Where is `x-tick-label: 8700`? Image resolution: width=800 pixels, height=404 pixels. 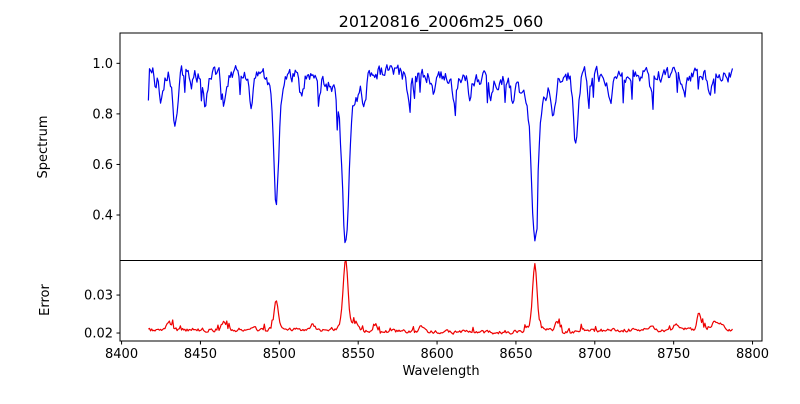 x-tick-label: 8700 is located at coordinates (594, 354).